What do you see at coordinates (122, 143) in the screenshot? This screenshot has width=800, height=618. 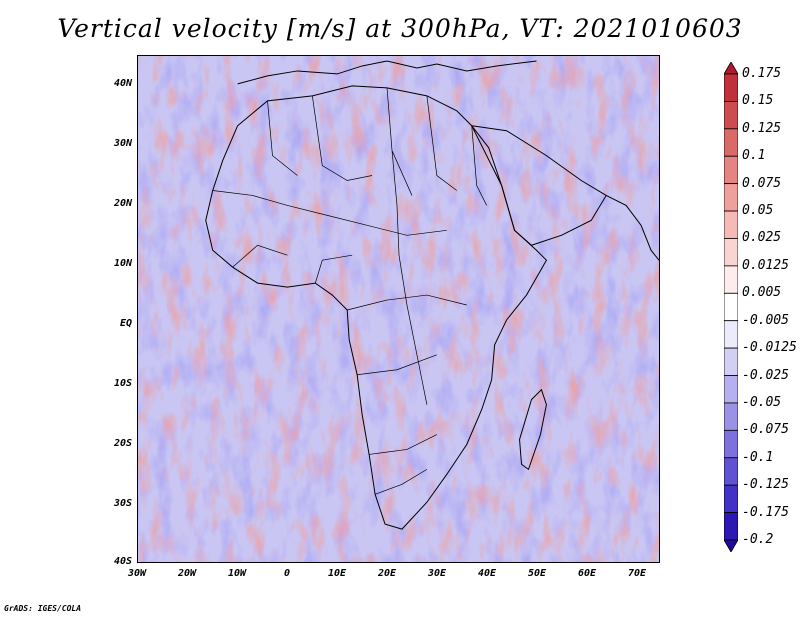 I see `lat-label-30n: 30N` at bounding box center [122, 143].